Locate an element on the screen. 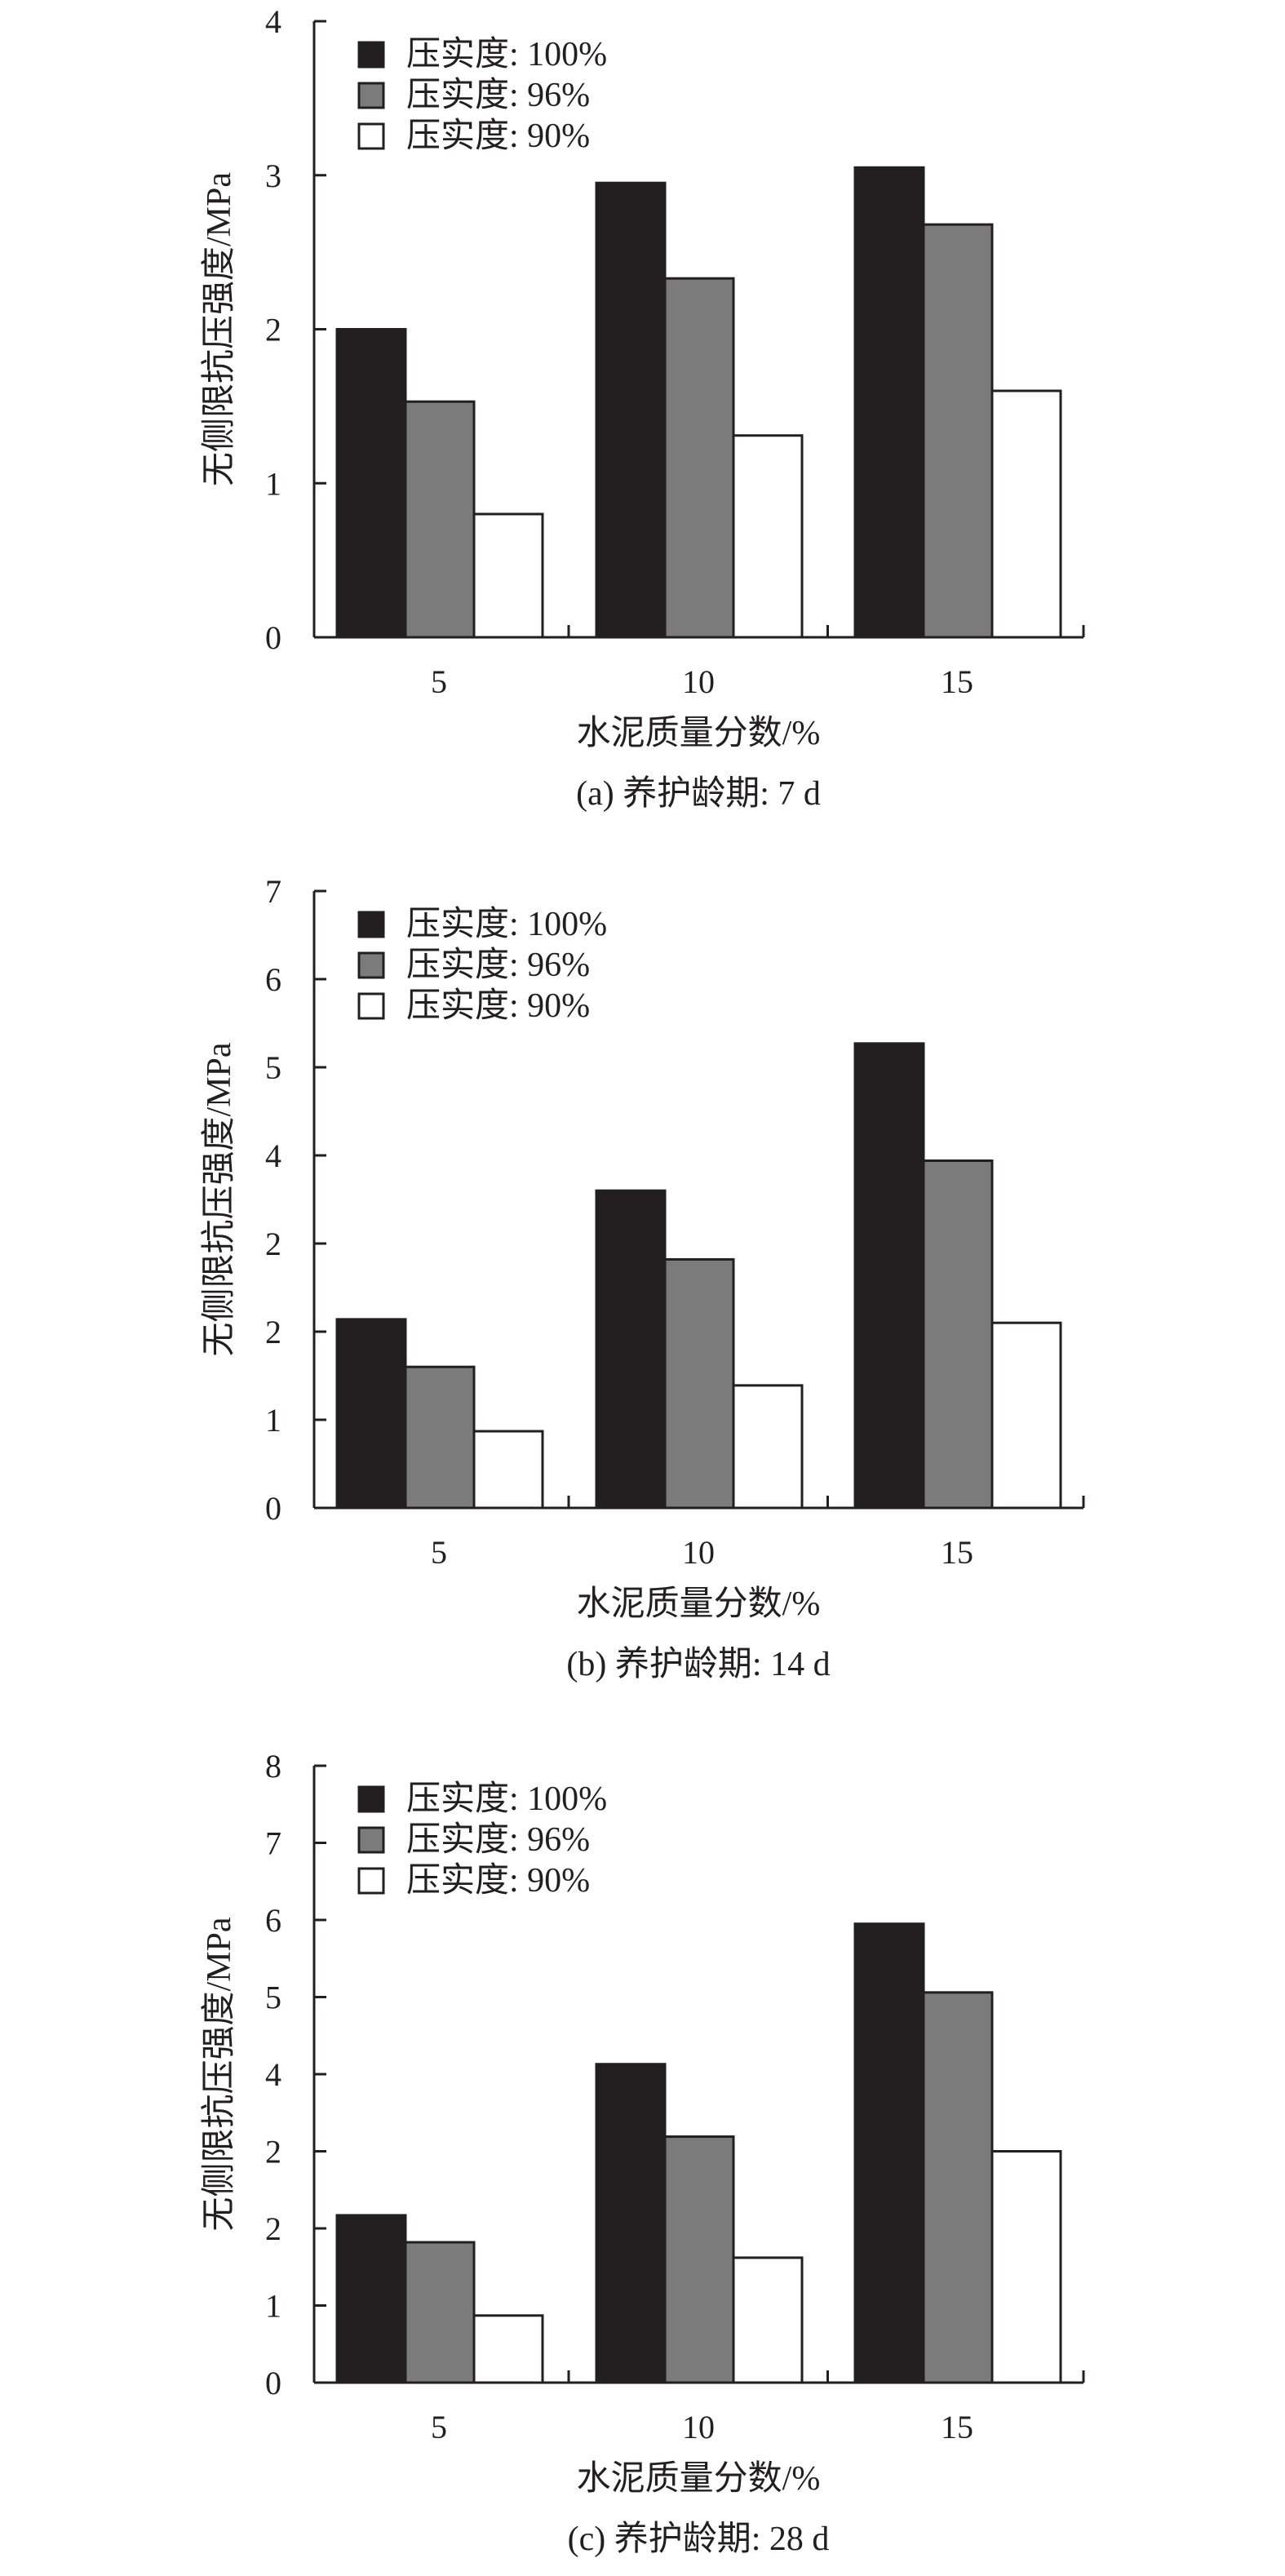 The width and height of the screenshot is (1285, 2576). panel-caption: (b) 养护龄期: 14 d is located at coordinates (698, 1664).